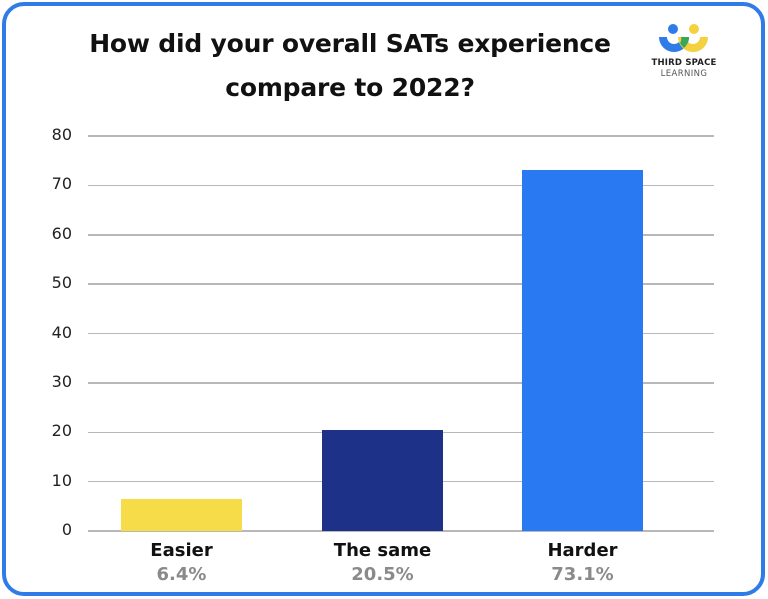 This screenshot has height=599, width=768. What do you see at coordinates (382, 550) in the screenshot?
I see `category-label: The same` at bounding box center [382, 550].